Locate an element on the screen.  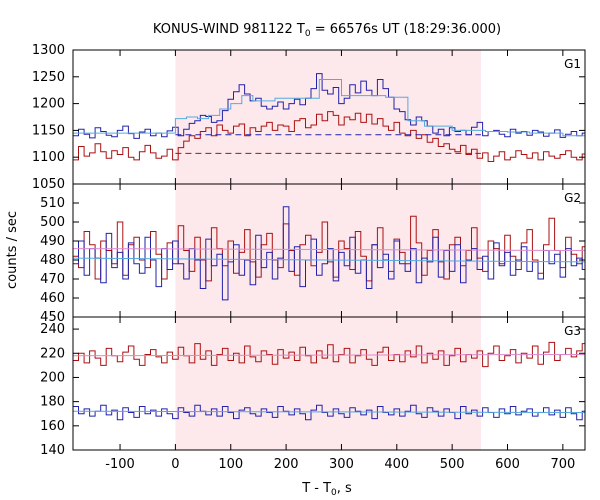
x-axis-label: T - T0, s is located at coordinates (326, 489).